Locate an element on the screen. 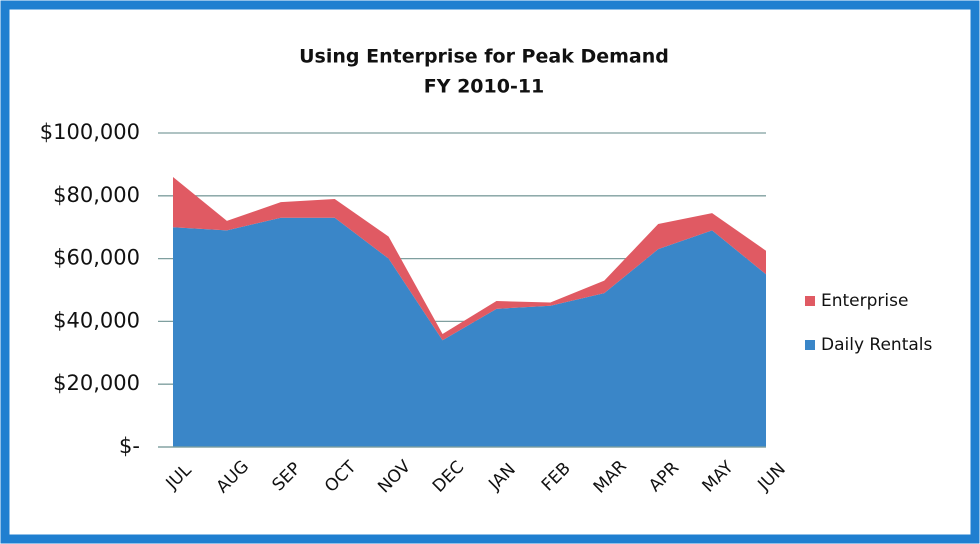 The image size is (980, 544). chart-title: Using Enterprise for Peak Demand is located at coordinates (484, 57).